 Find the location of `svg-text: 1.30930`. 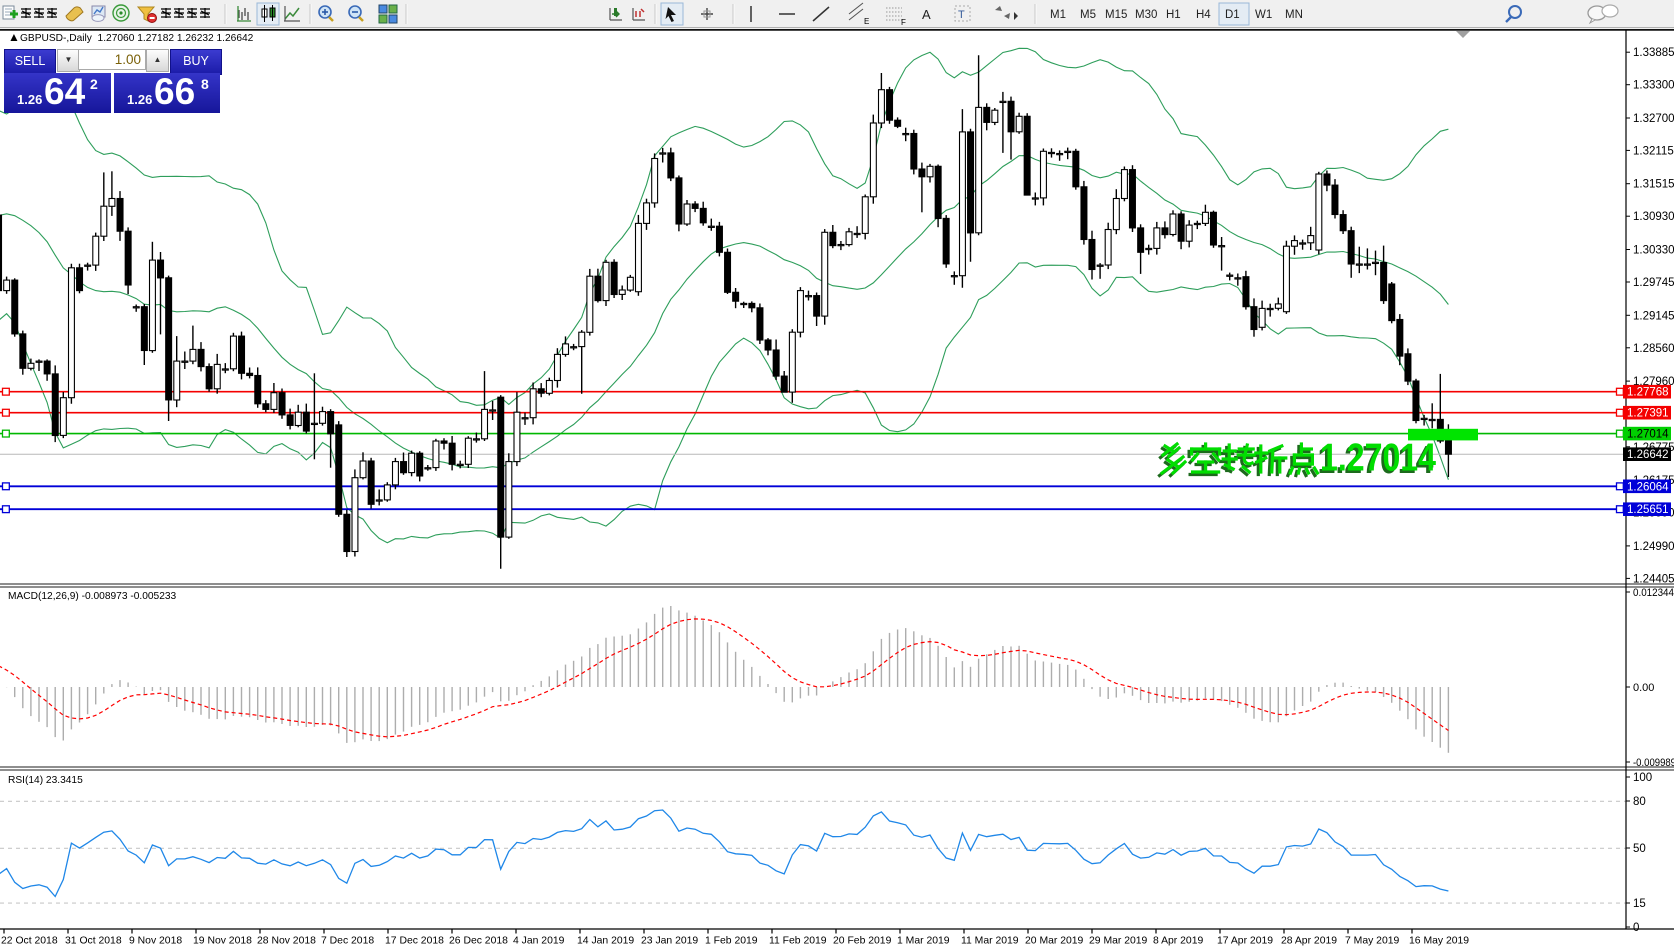

svg-text: 1.30930 is located at coordinates (1653, 217).